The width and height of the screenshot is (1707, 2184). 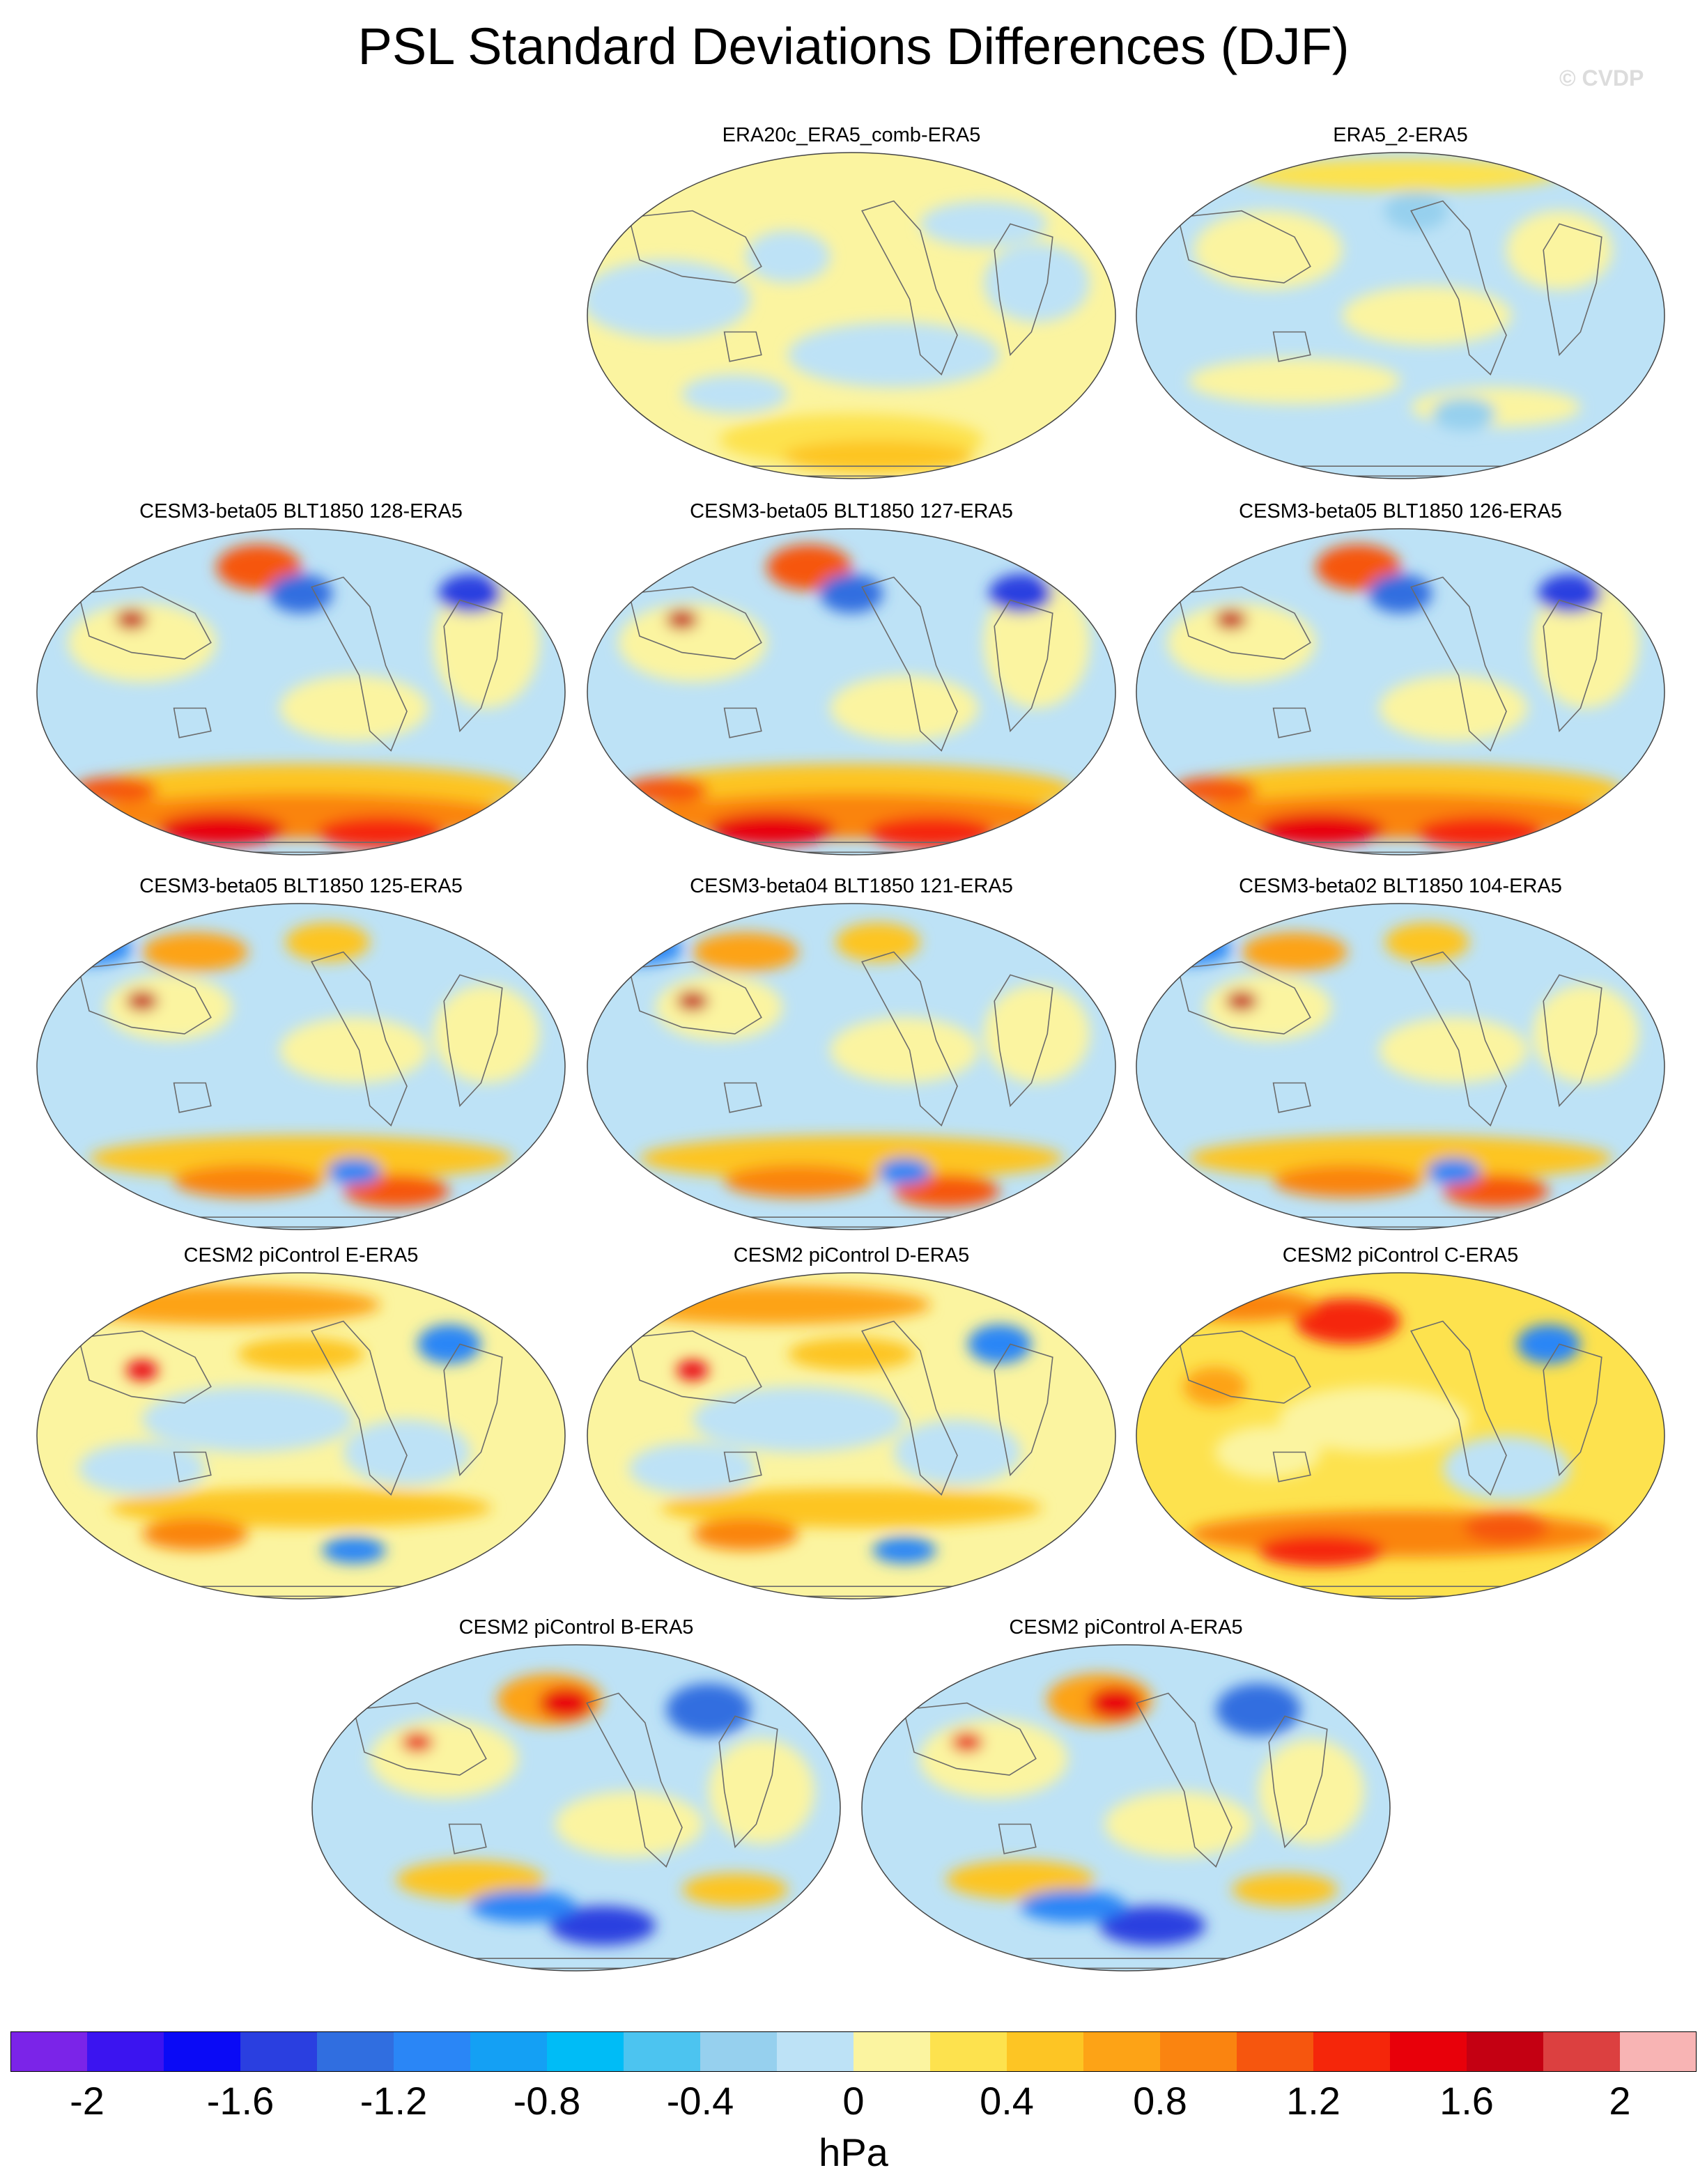 I want to click on cvdp-watermark: © CVDP, so click(x=1602, y=78).